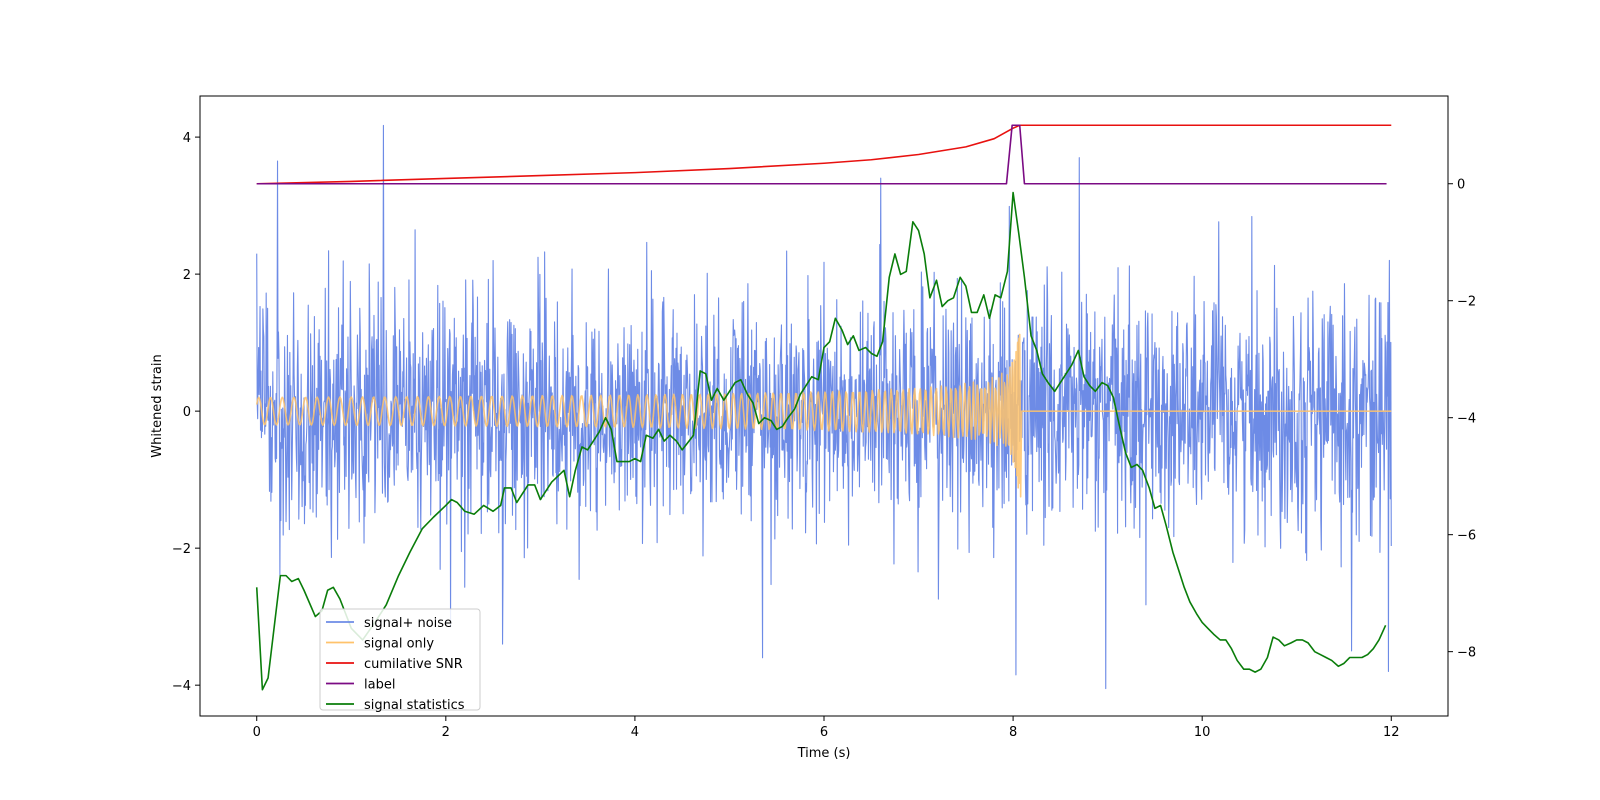 This screenshot has height=800, width=1600. I want to click on legend-label-signal-only: signal only, so click(399, 644).